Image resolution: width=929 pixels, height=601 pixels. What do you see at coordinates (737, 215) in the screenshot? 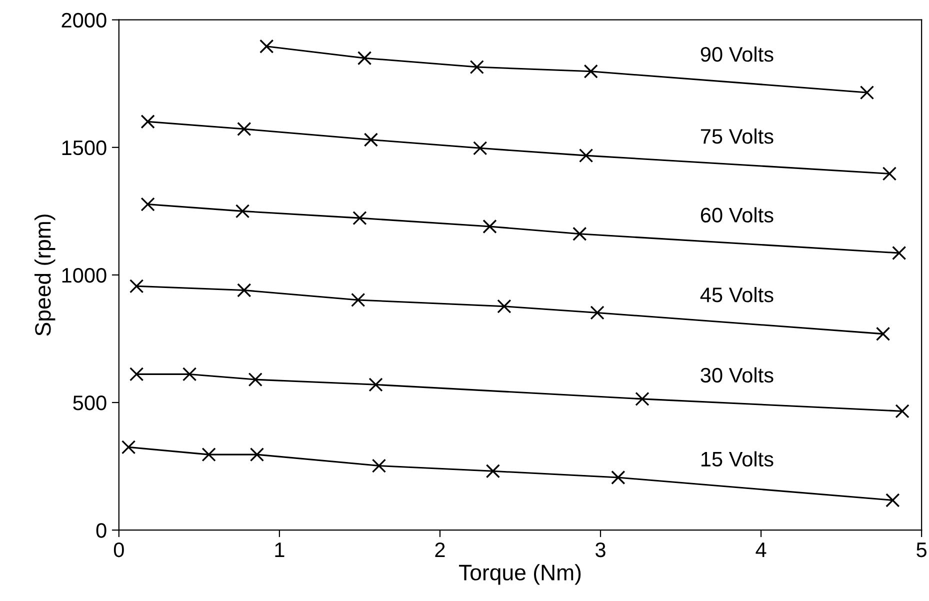
I see `series-label: 60 Volts` at bounding box center [737, 215].